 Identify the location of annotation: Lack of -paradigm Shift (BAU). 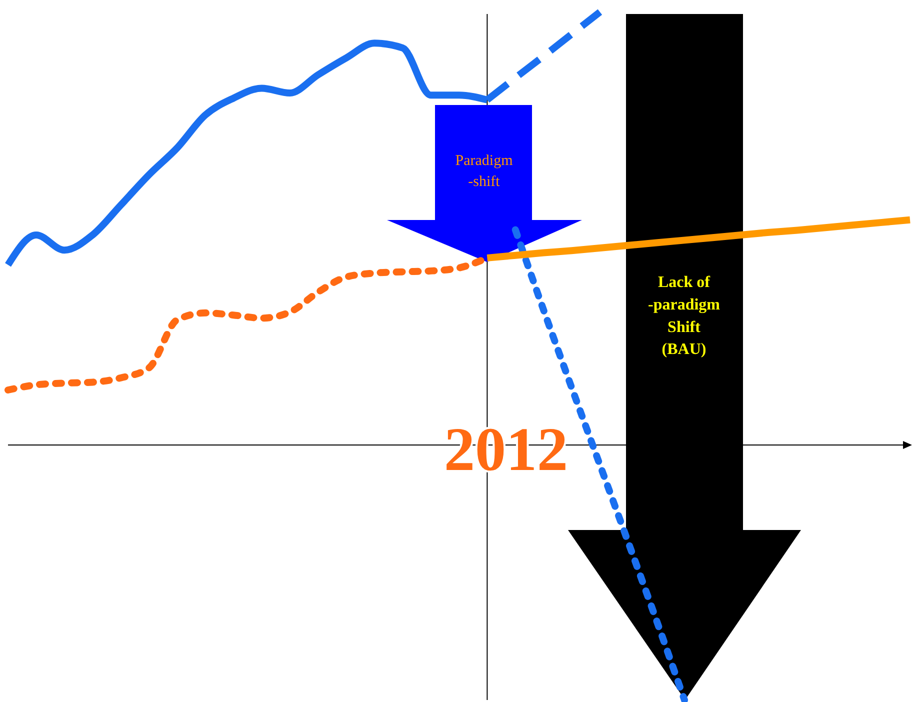
(684, 316).